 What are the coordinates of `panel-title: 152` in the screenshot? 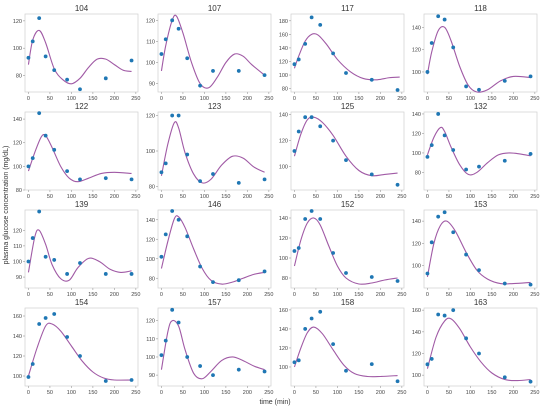 It's located at (348, 204).